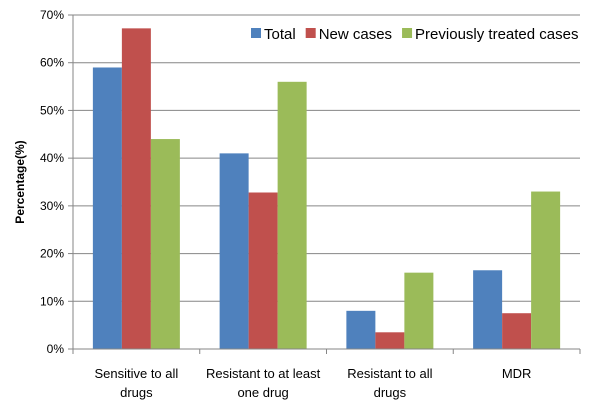 This screenshot has width=600, height=408. I want to click on x-tick-label: Resistant to all, so click(389, 373).